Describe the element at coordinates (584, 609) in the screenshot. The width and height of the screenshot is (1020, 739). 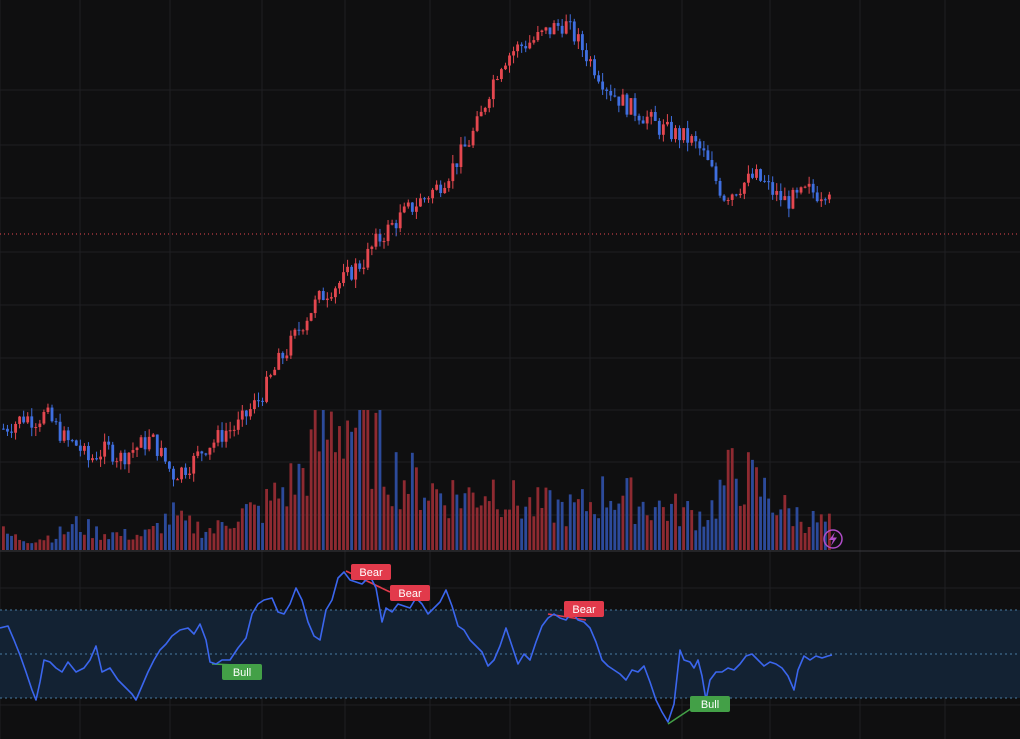
I see `divergence-badge-bear: Bear` at that location.